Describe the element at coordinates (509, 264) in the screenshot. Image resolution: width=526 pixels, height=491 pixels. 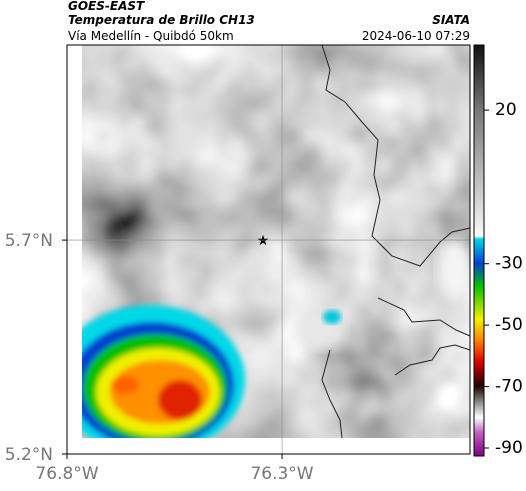
I see `colorbar-tick-label: -30` at that location.